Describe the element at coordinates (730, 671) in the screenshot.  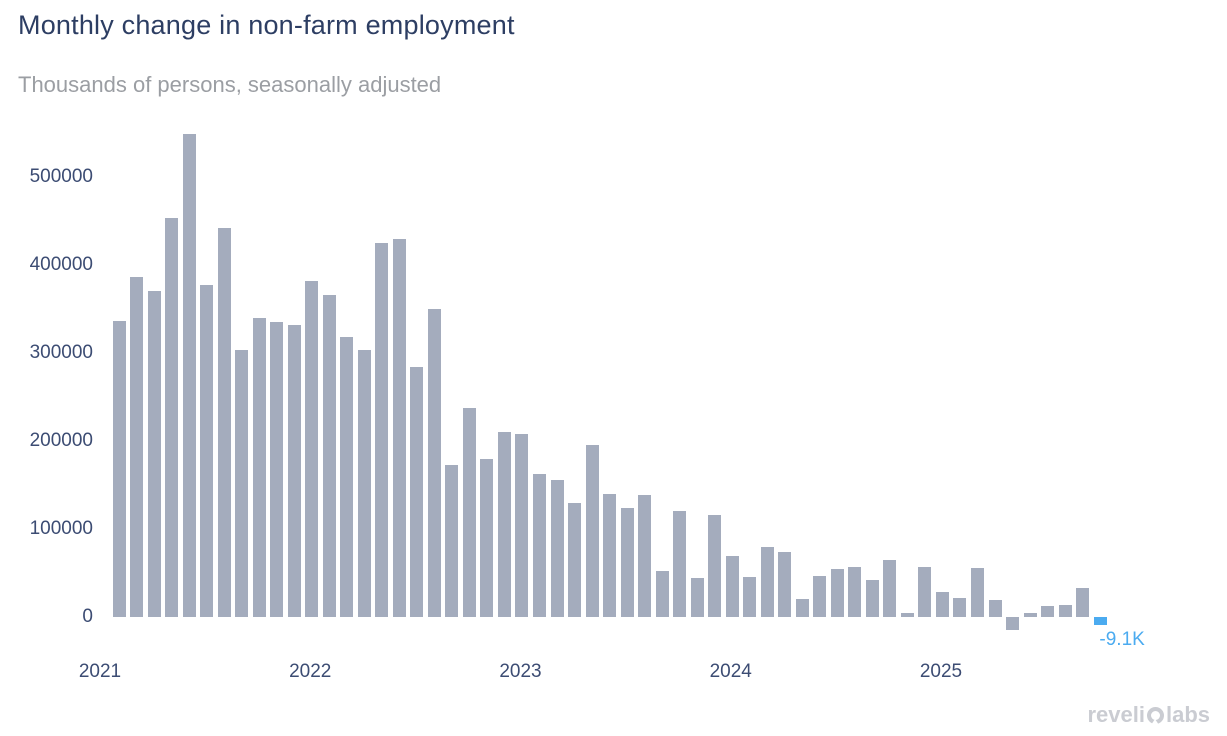
I see `x-tick-label-2024: 2024` at that location.